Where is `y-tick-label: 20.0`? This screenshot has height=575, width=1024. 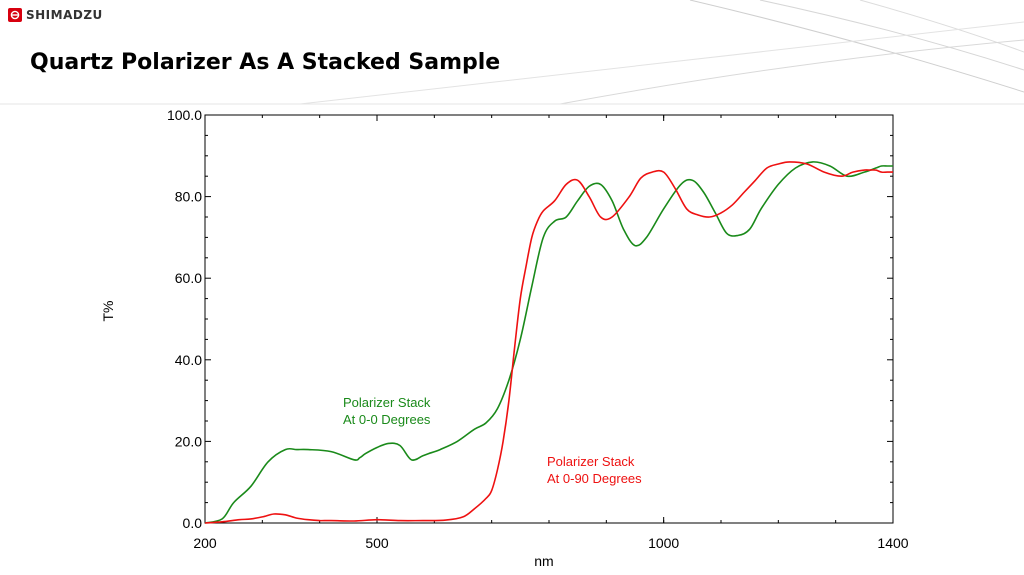
y-tick-label: 20.0 is located at coordinates (188, 441).